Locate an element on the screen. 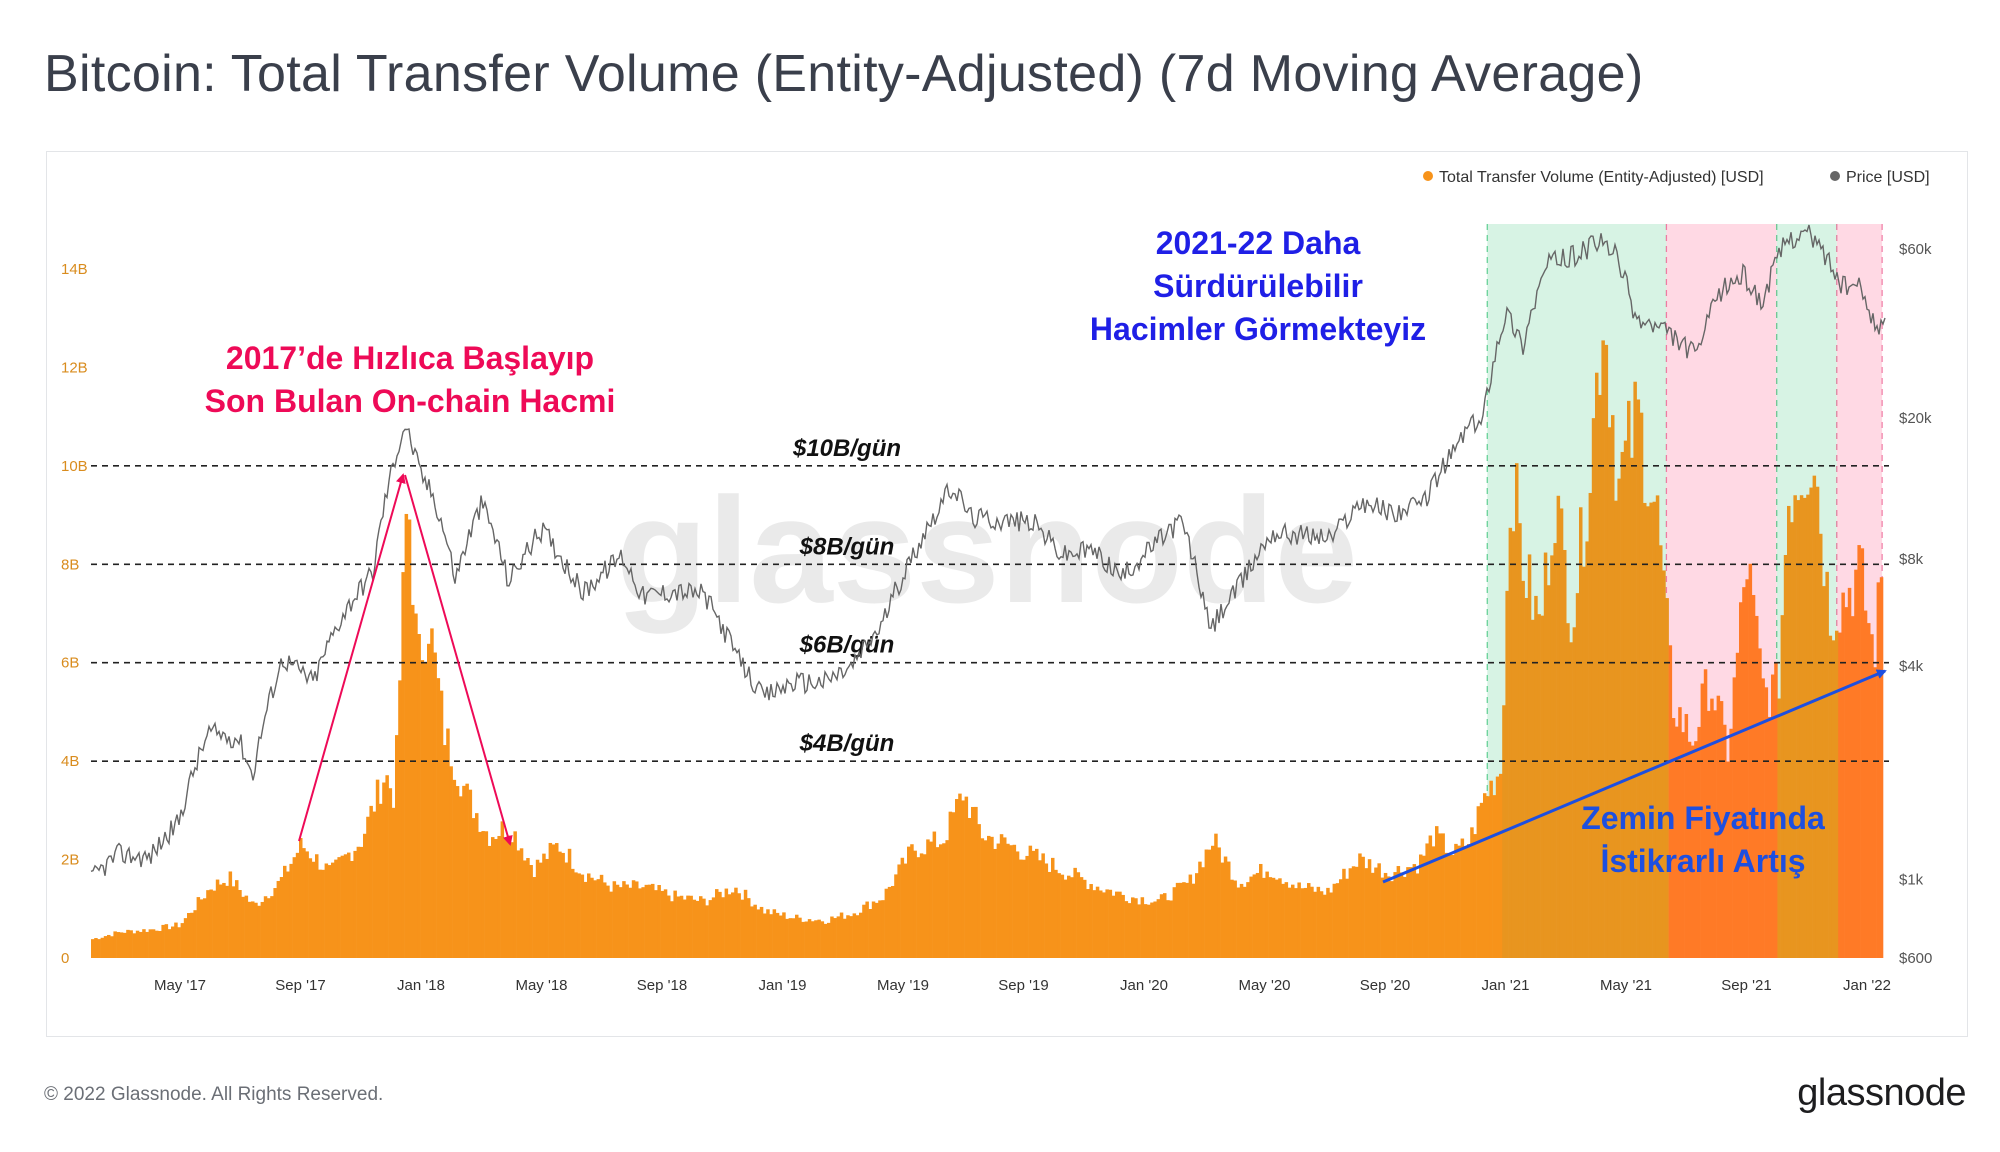  watermark: glassnode is located at coordinates (987, 550).